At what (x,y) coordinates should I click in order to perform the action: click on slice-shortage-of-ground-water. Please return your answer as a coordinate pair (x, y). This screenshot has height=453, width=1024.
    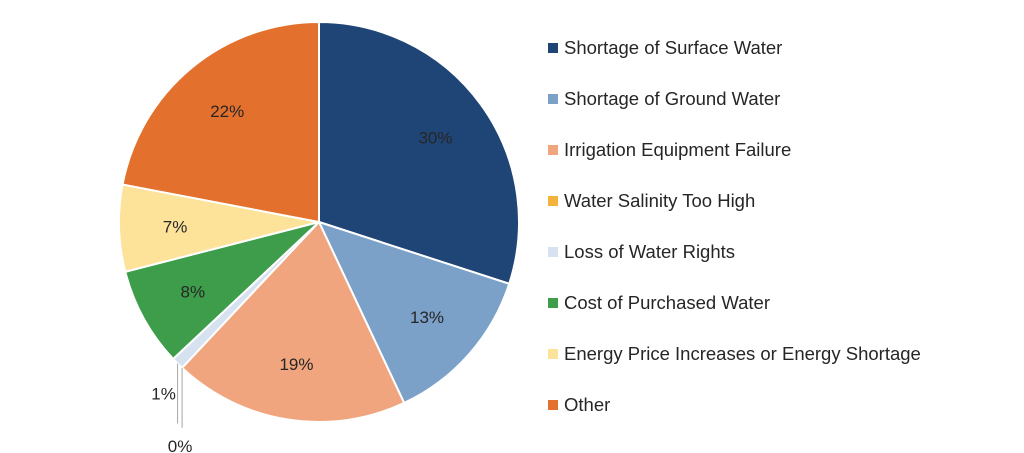
    Looking at the image, I should click on (414, 312).